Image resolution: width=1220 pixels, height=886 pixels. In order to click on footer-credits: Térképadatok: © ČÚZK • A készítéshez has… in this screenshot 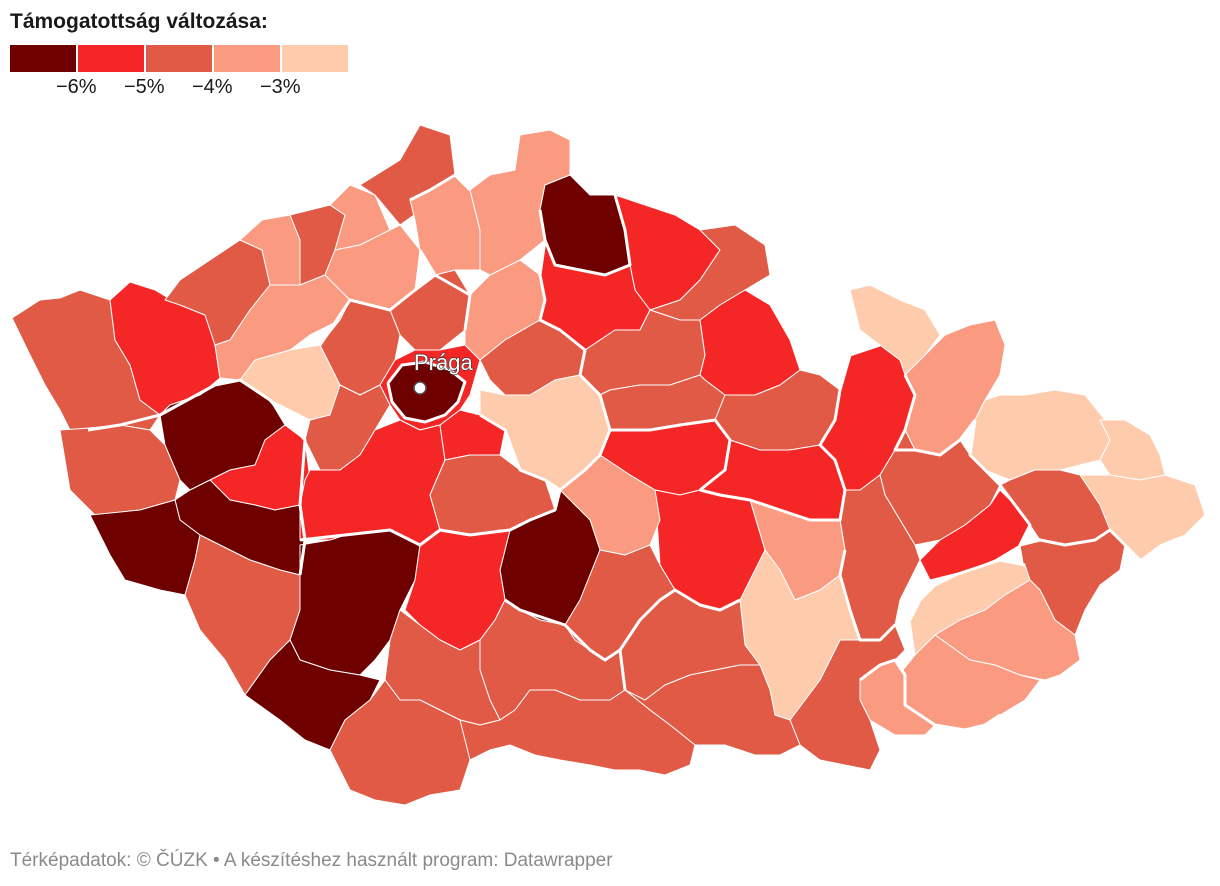, I will do `click(311, 861)`.